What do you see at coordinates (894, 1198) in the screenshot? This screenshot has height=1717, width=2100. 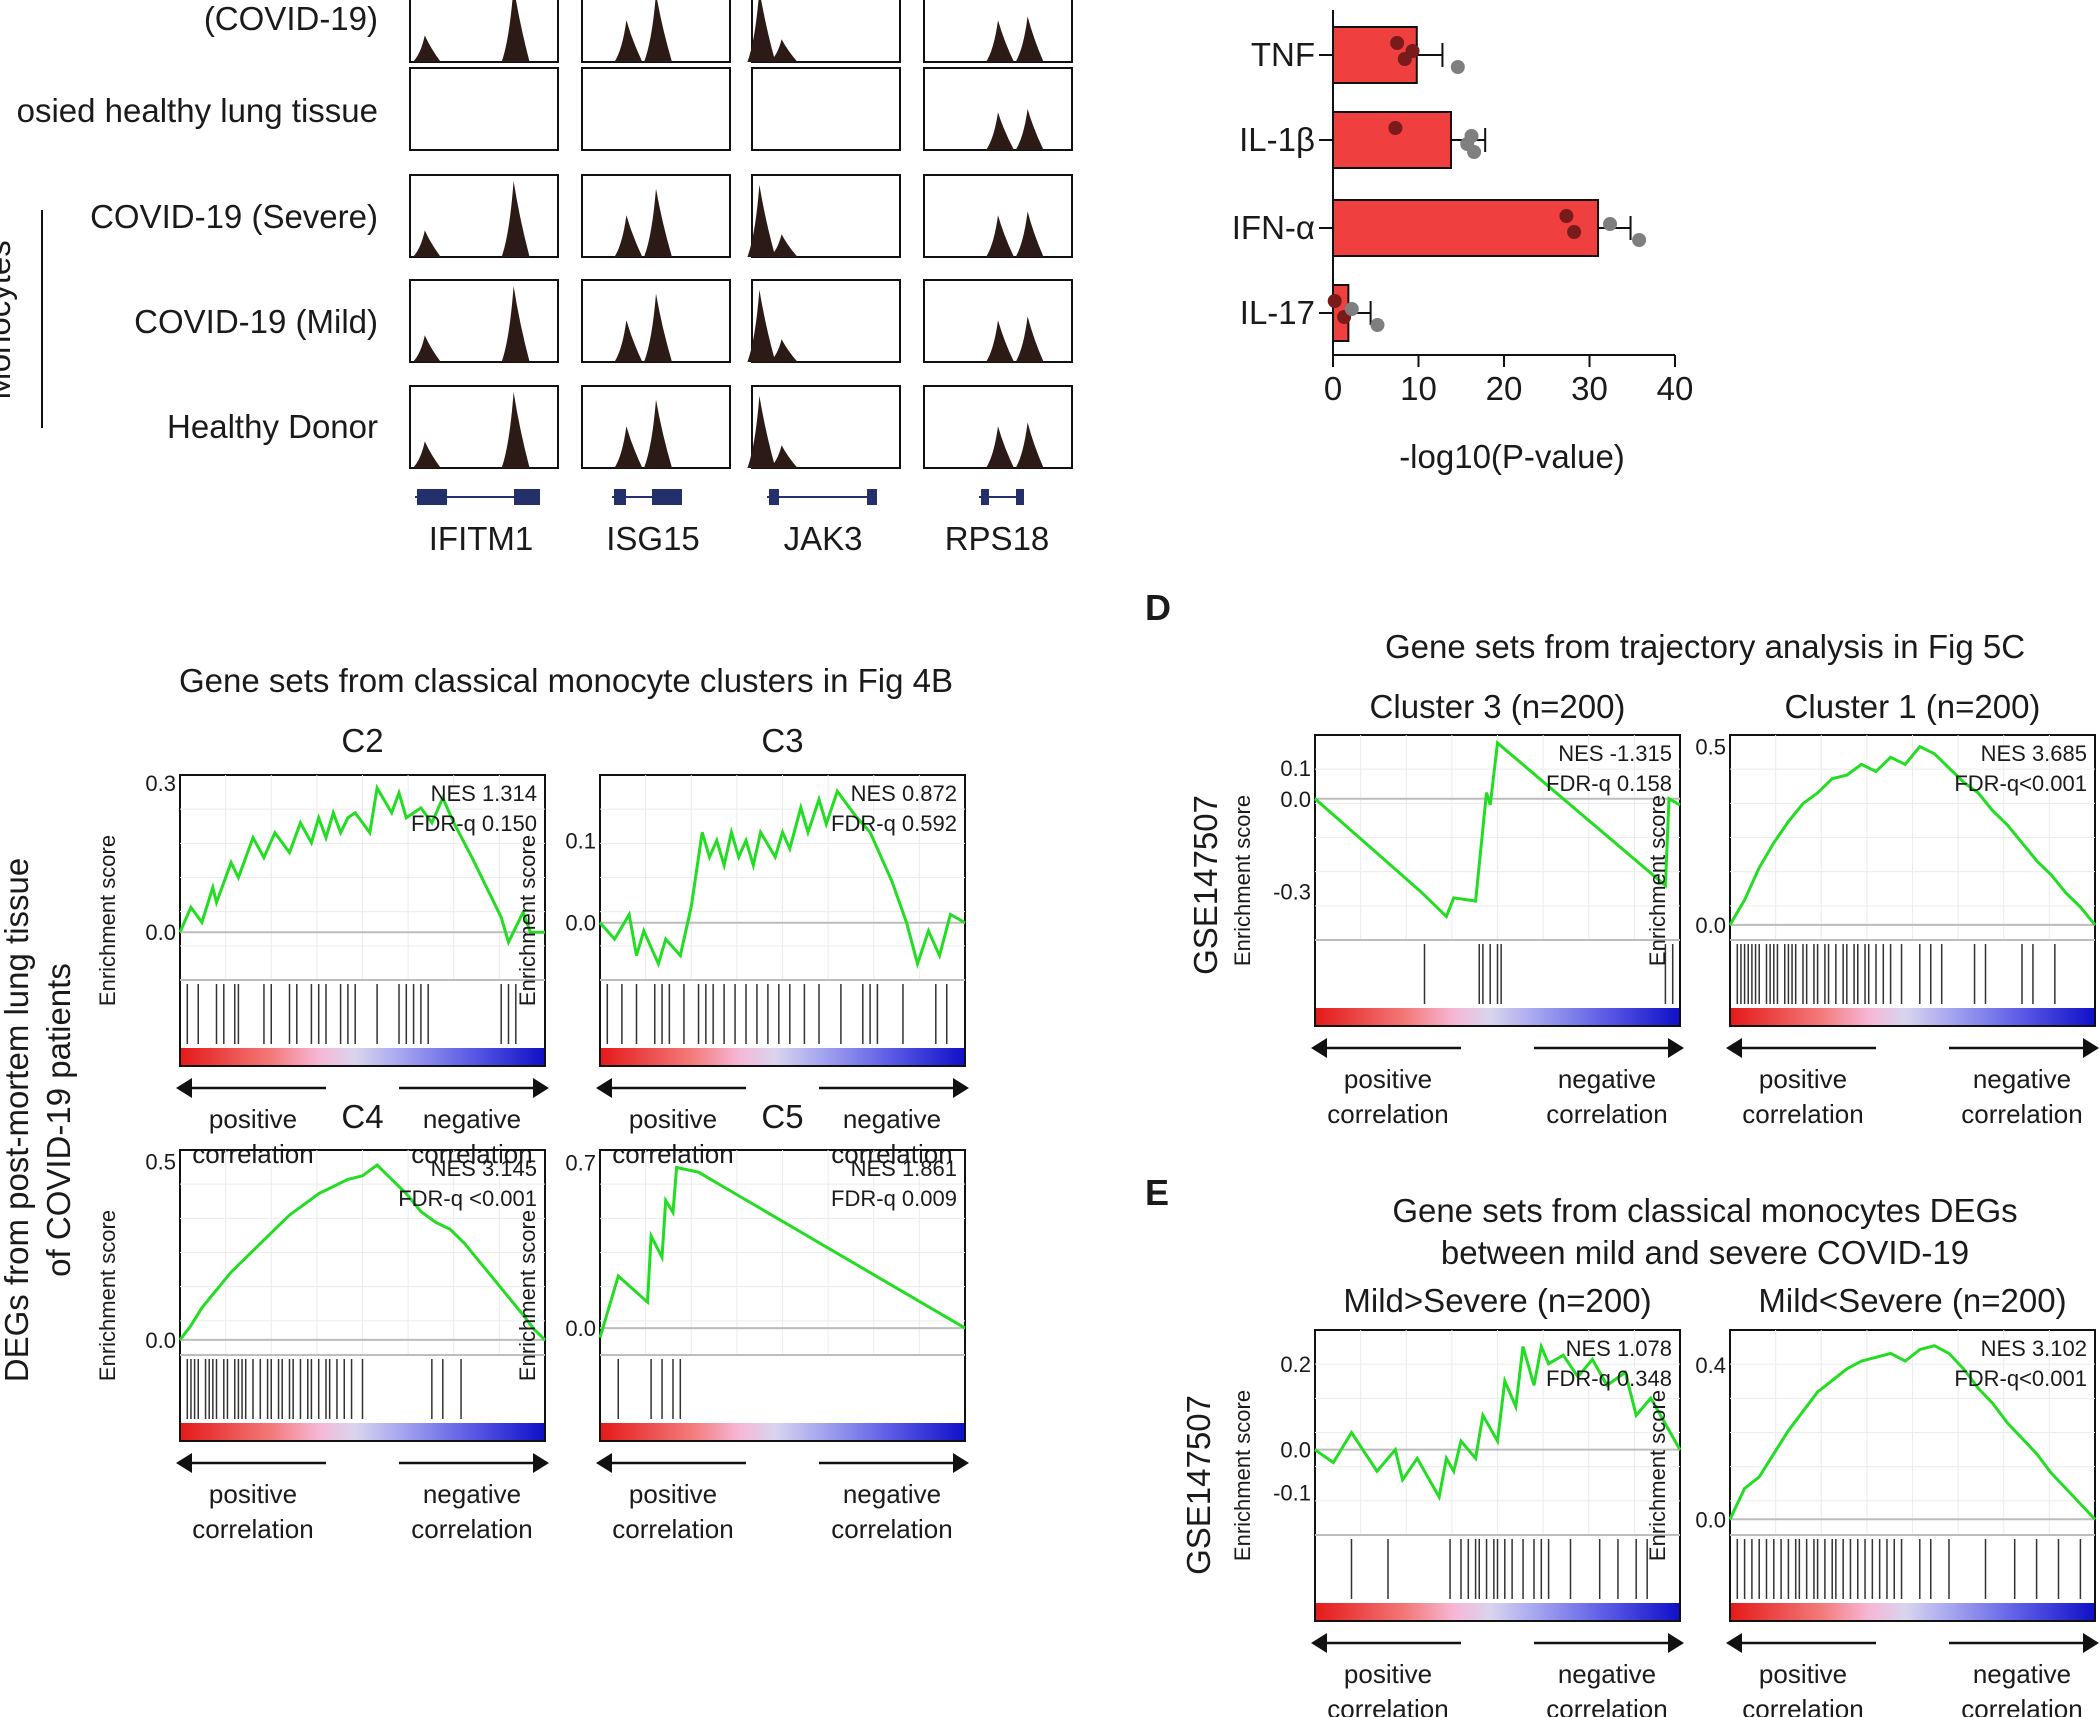 I see `gsea-fdr: FDR-q 0.009` at bounding box center [894, 1198].